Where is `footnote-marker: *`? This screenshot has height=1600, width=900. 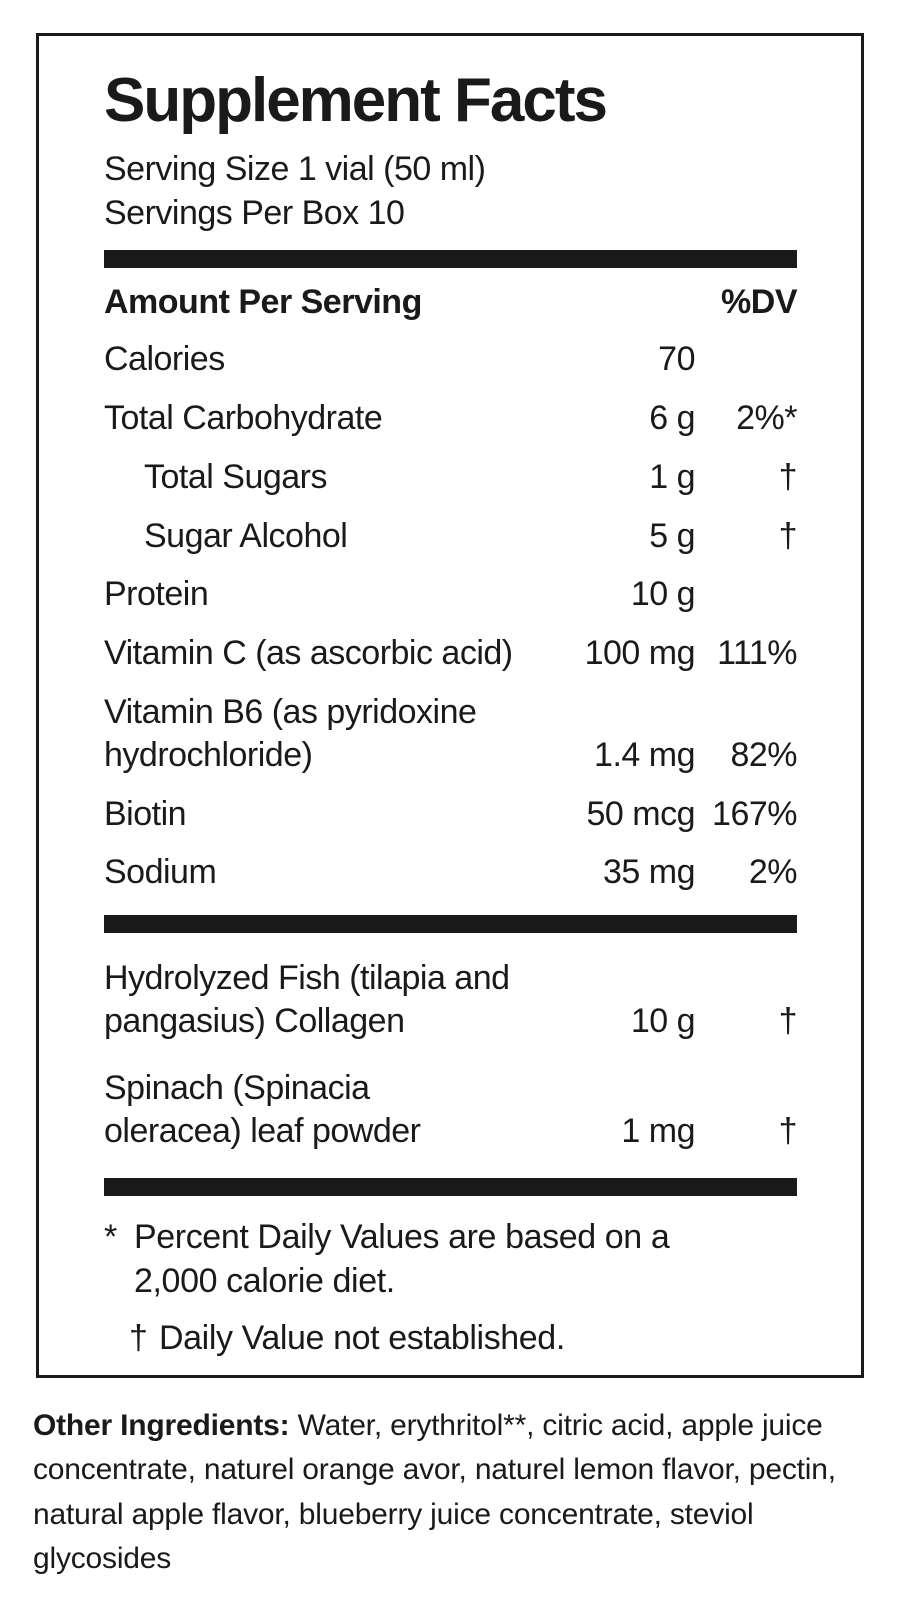 footnote-marker: * is located at coordinates (110, 1236).